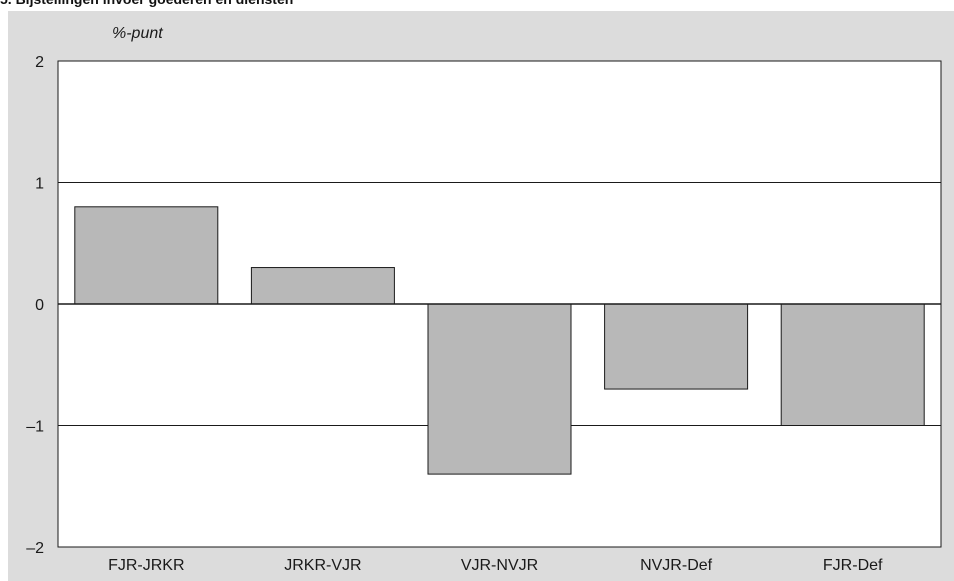 Image resolution: width=954 pixels, height=581 pixels. Describe the element at coordinates (322, 286) in the screenshot. I see `bar-jrkr-vjr` at that location.